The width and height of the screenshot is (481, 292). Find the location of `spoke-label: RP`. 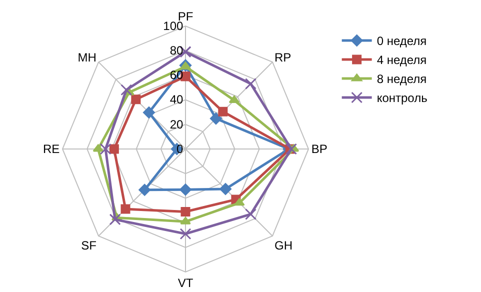

spoke-label: RP is located at coordinates (283, 57).